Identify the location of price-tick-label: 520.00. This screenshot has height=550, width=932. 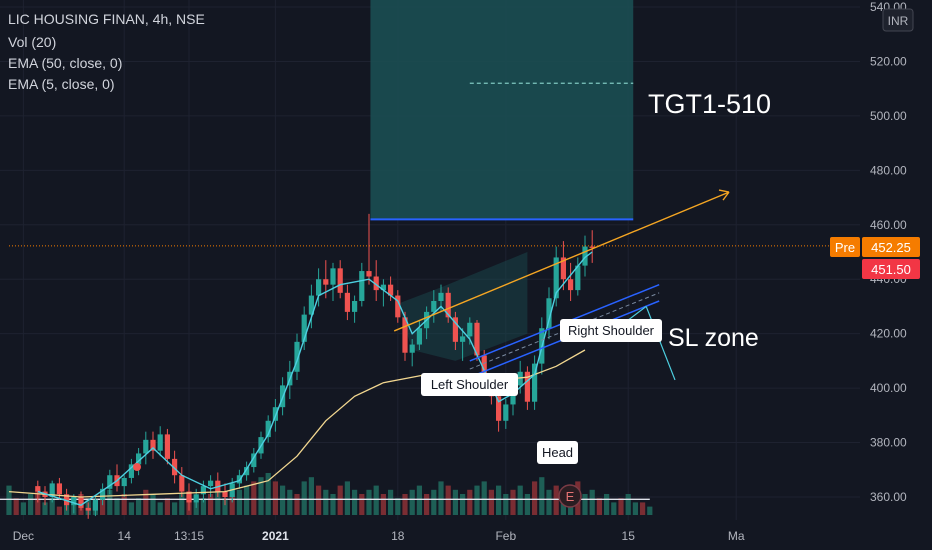
(888, 61).